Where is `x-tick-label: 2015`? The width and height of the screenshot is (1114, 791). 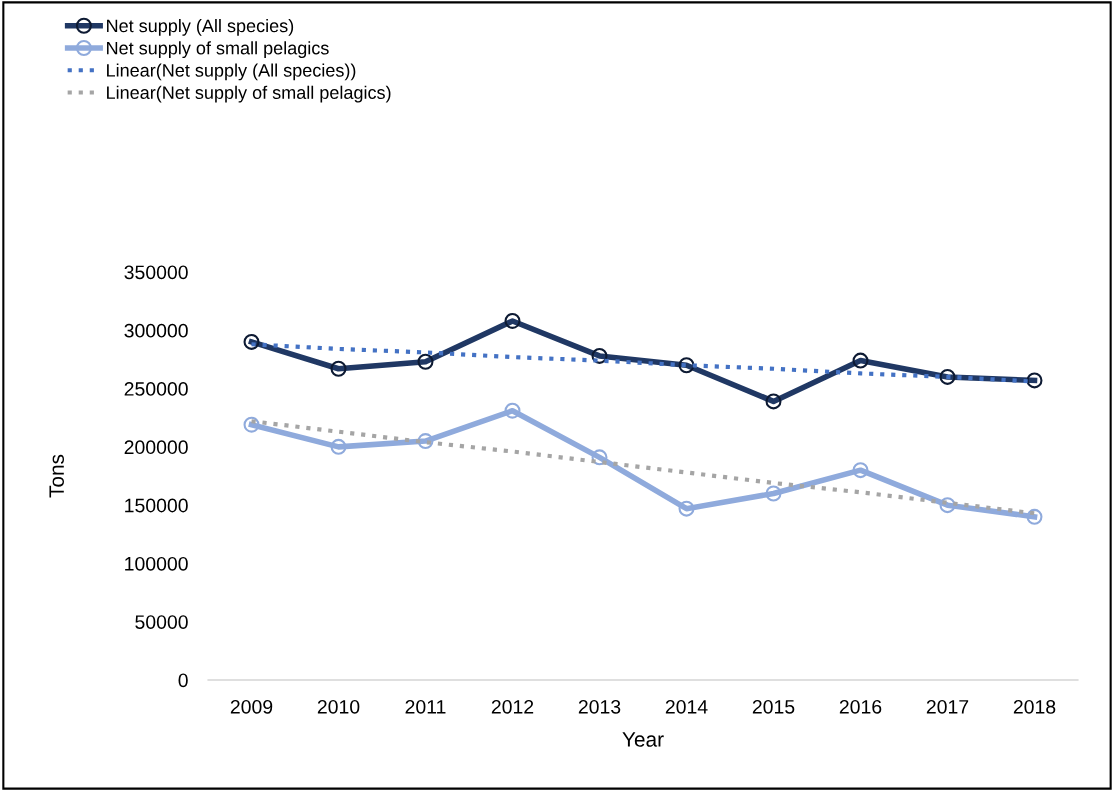 x-tick-label: 2015 is located at coordinates (773, 706).